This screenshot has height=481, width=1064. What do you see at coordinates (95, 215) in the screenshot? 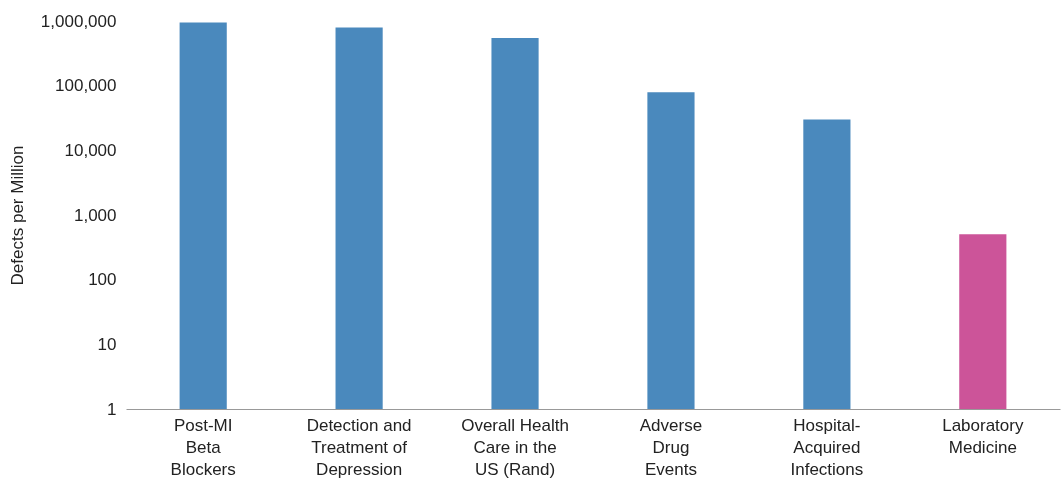
I see `y-tick-label: 1,000` at bounding box center [95, 215].